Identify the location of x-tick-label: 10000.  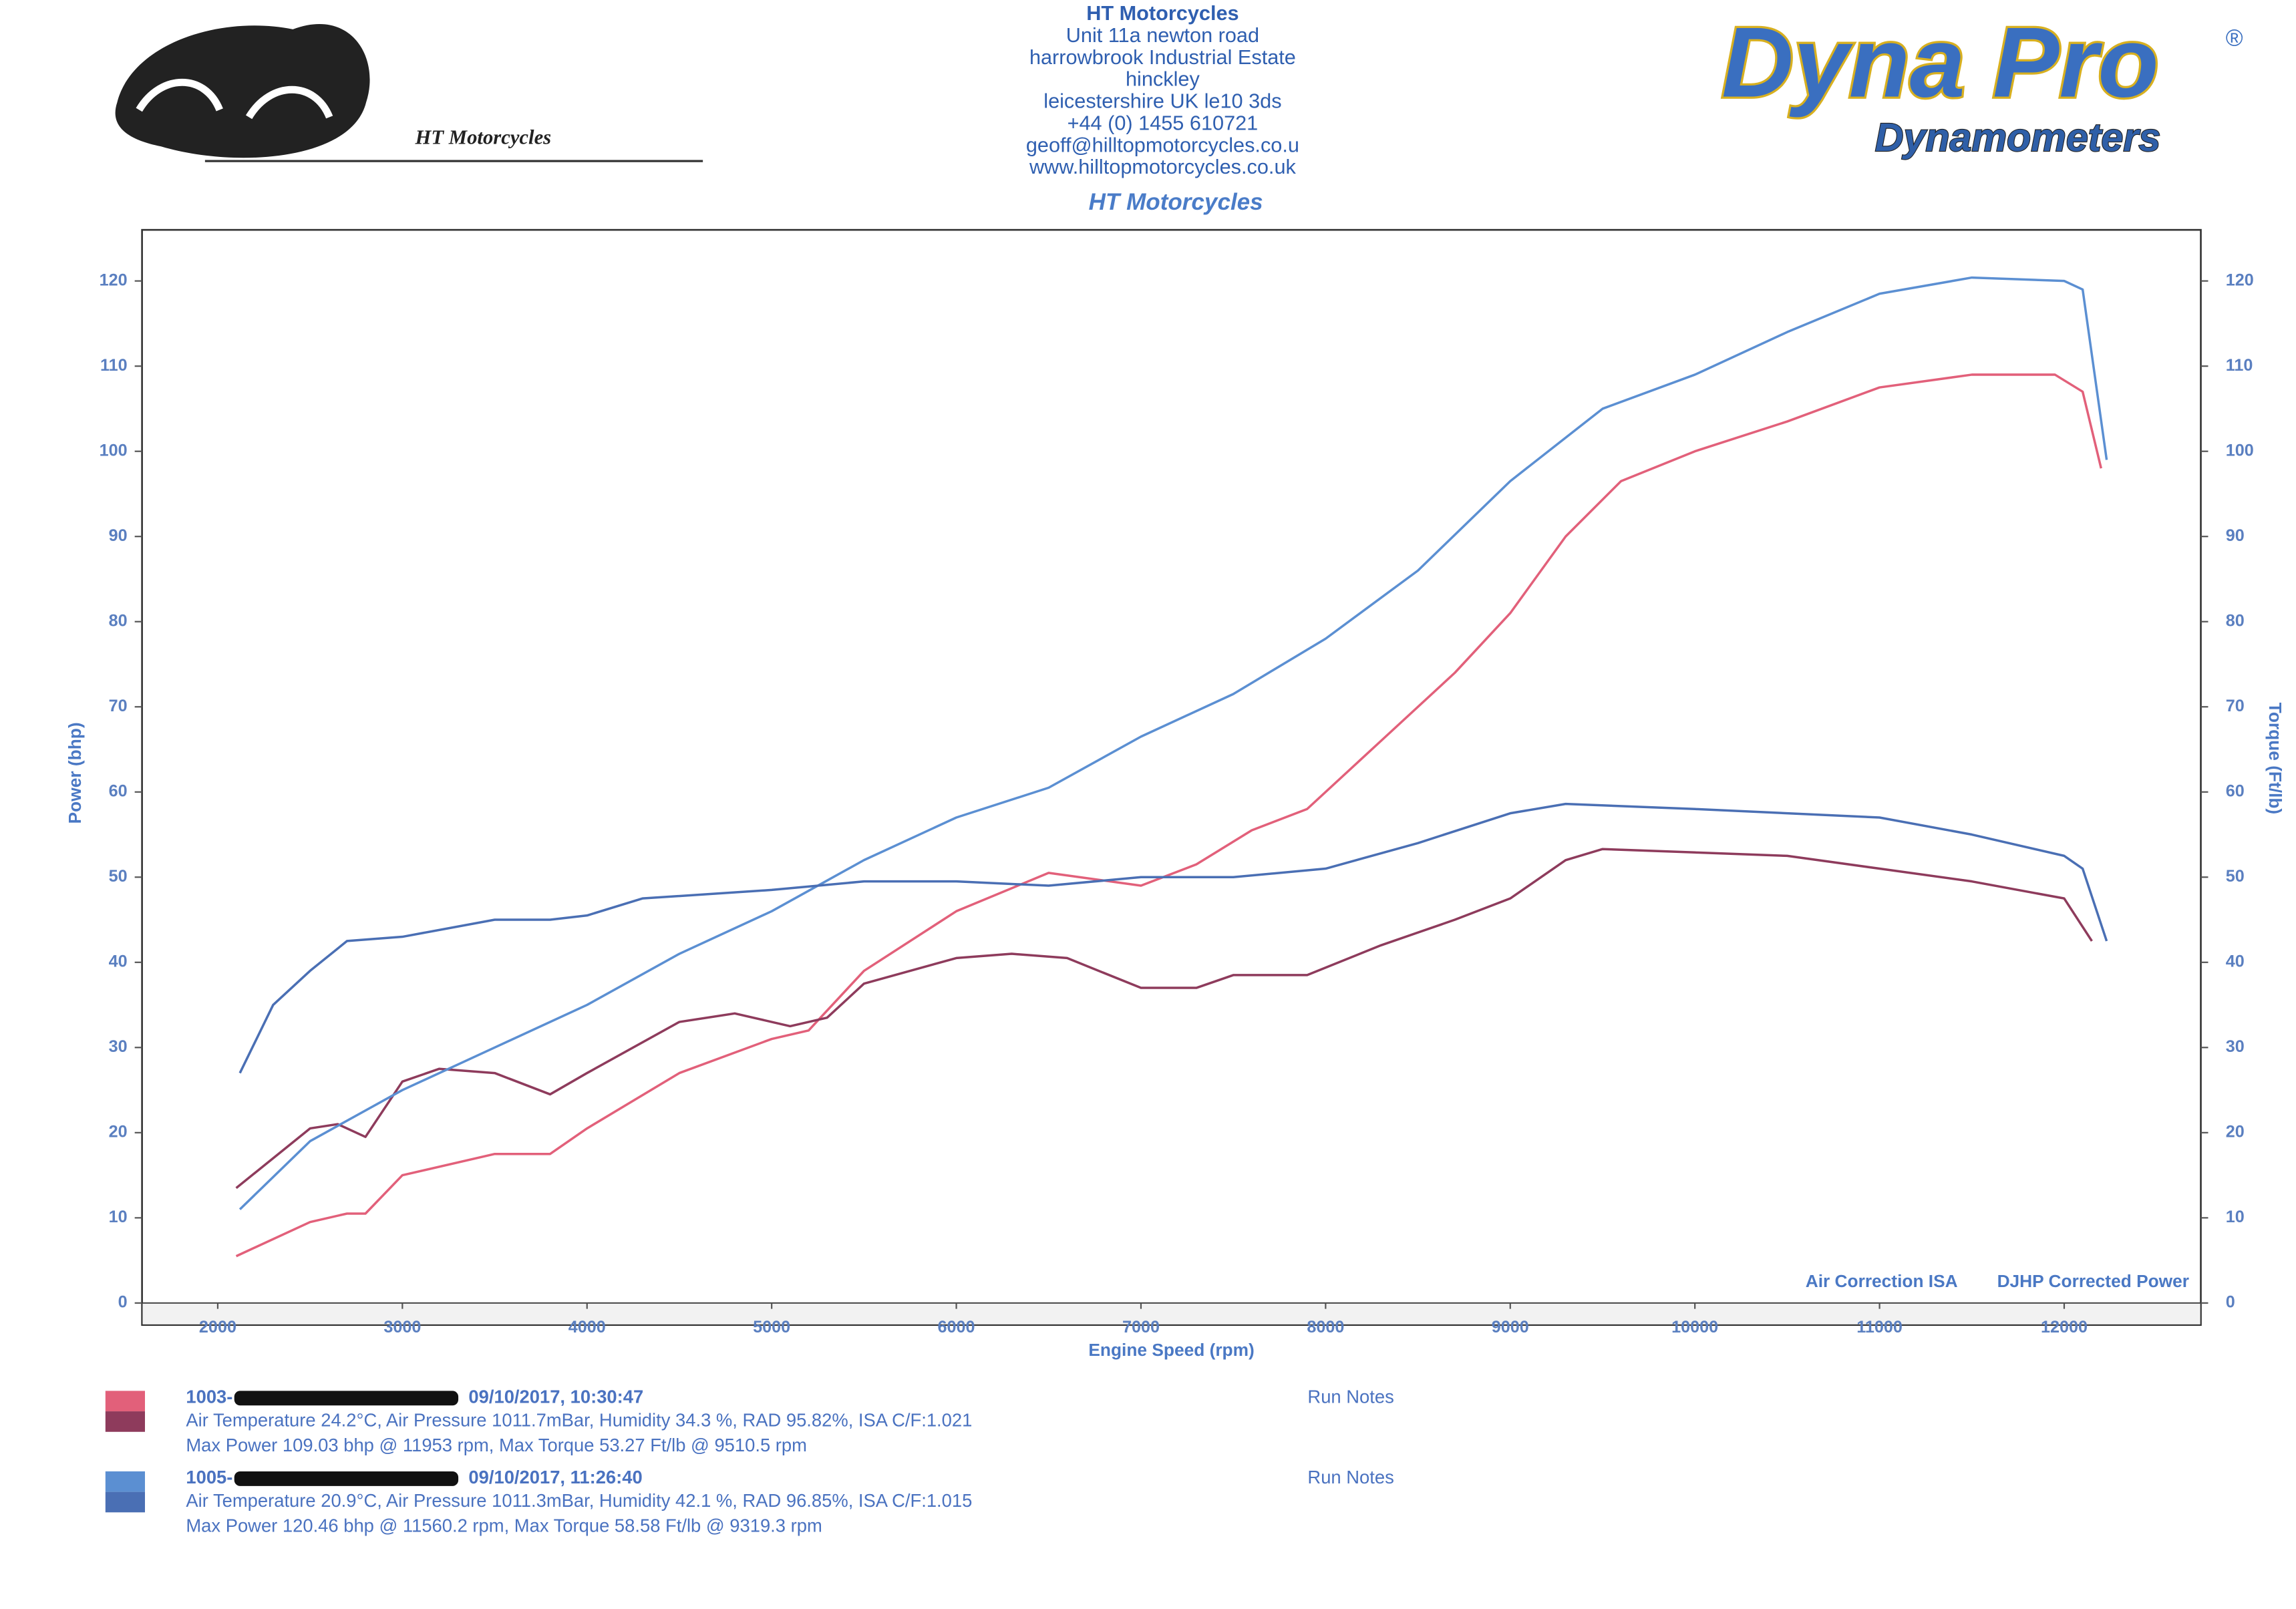
(1694, 1327).